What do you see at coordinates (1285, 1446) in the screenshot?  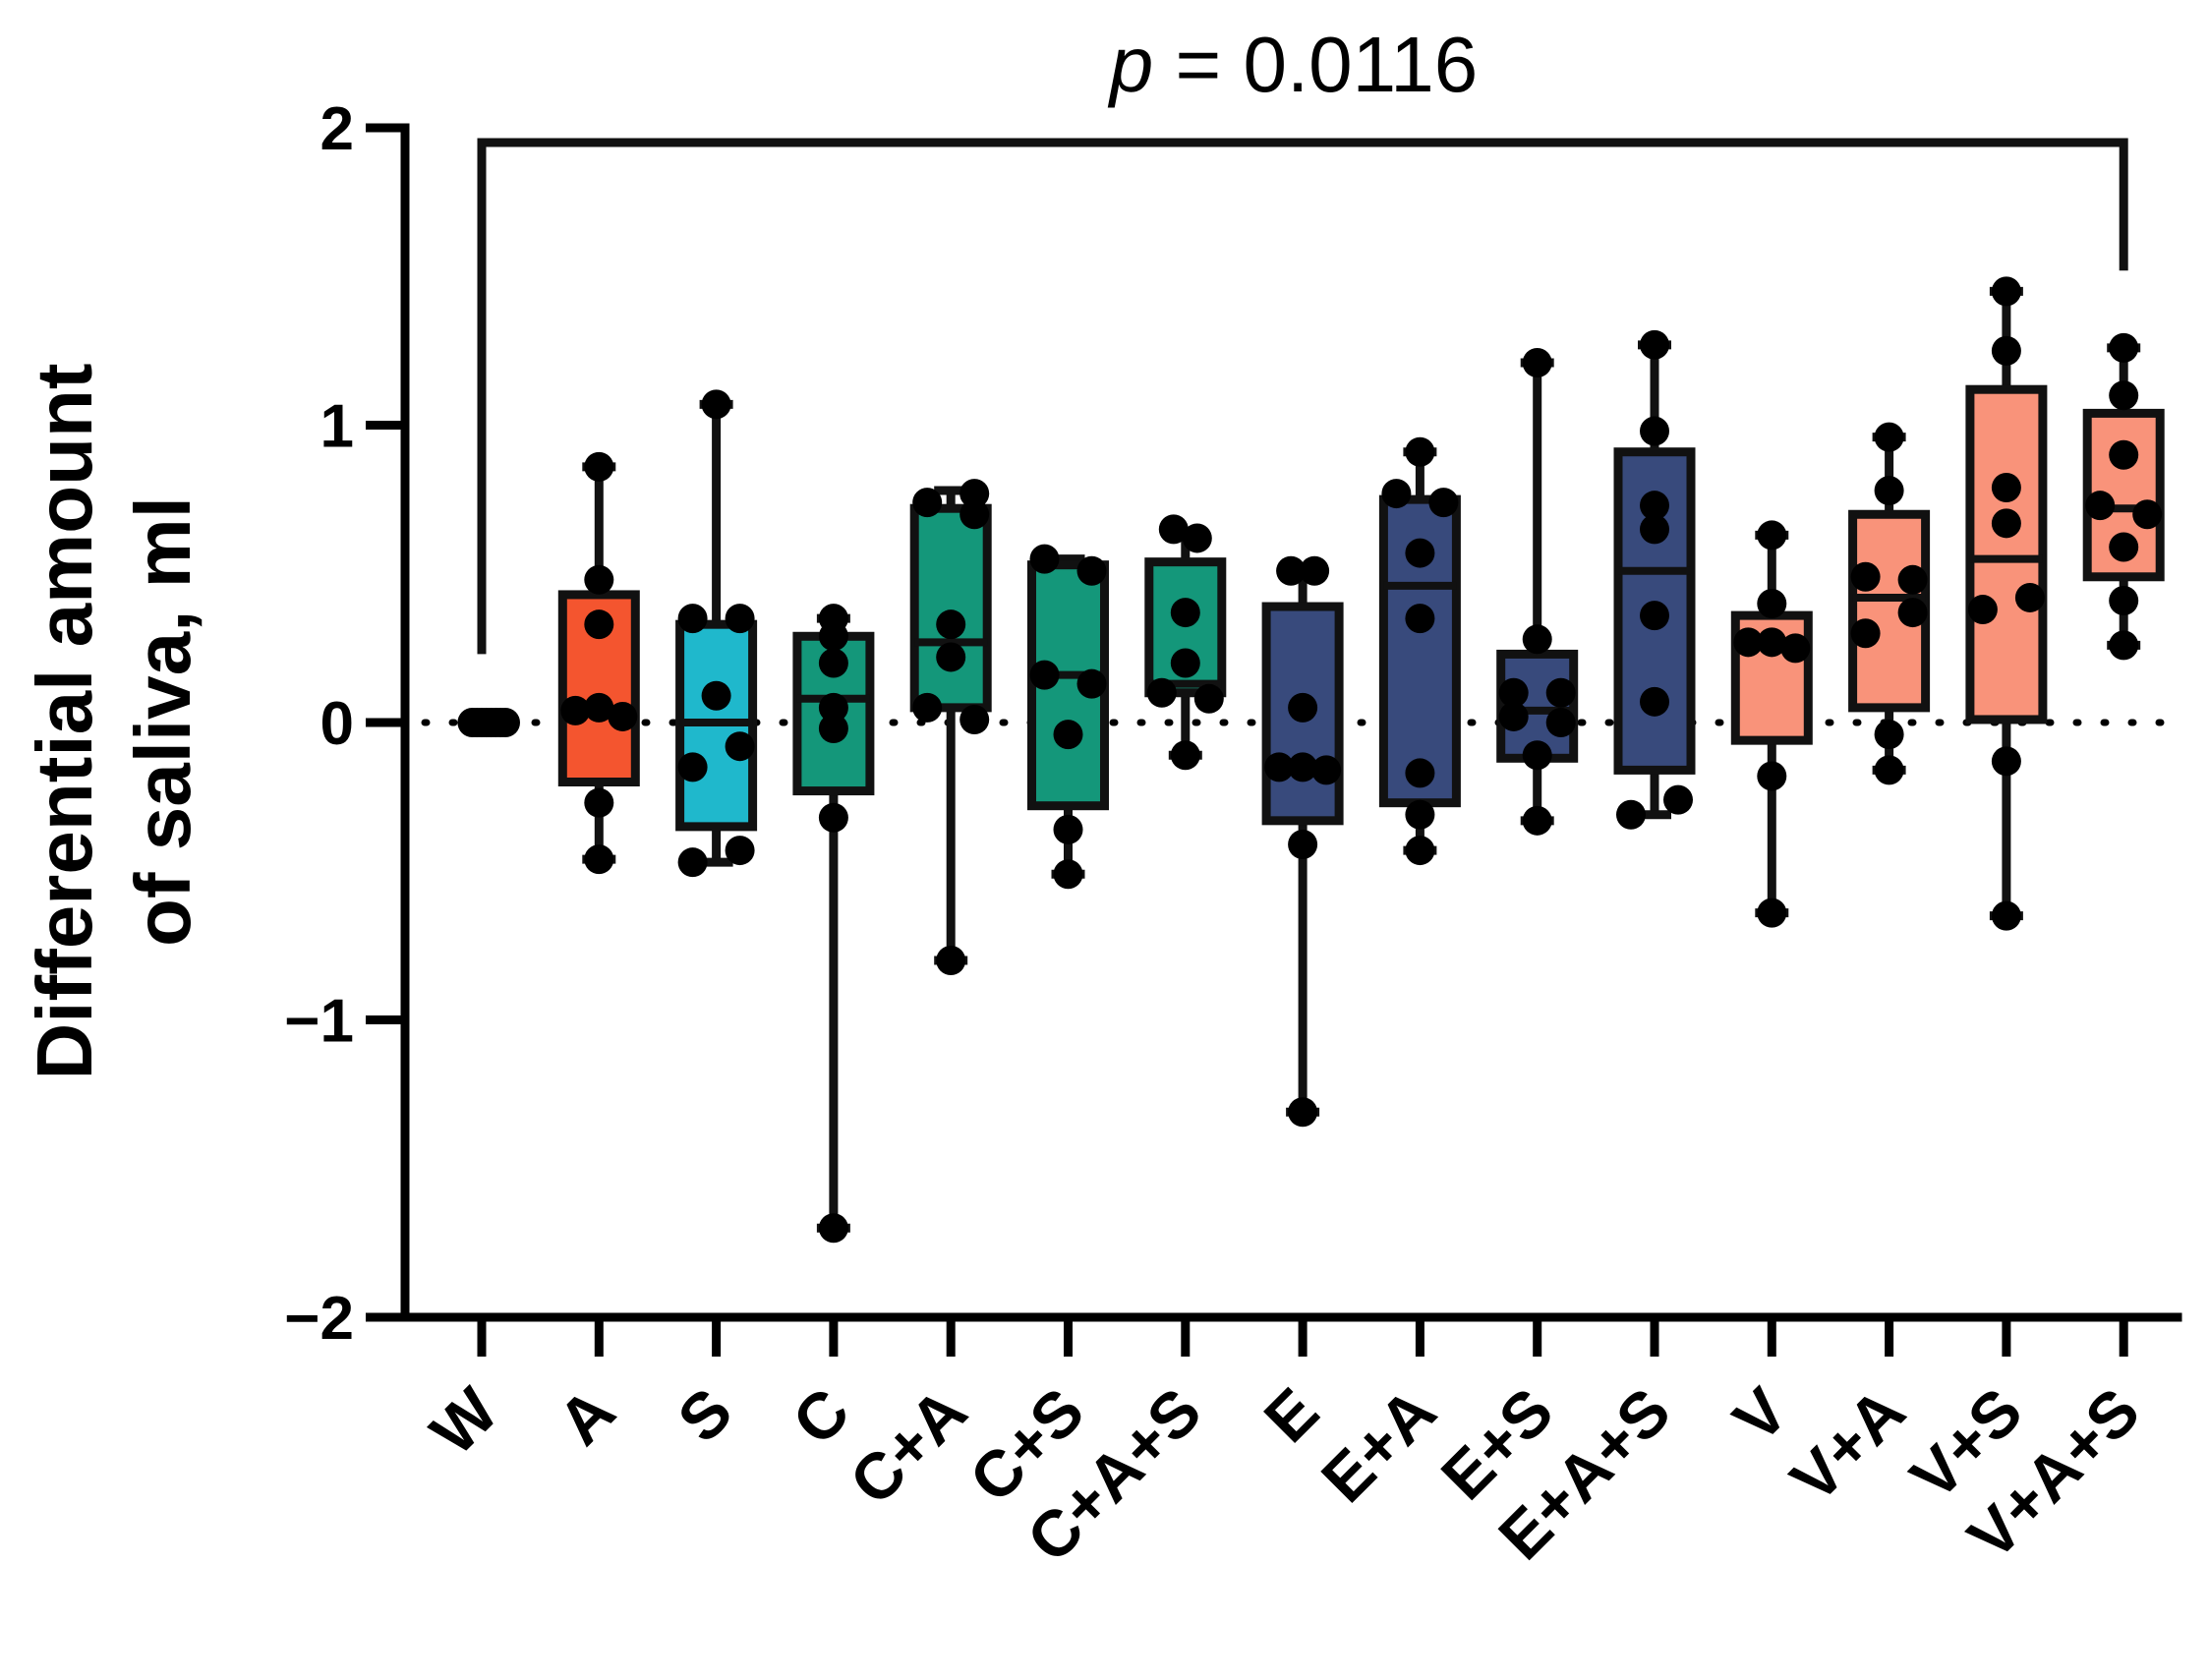 I see `x-ticks-group: W A S CC+AC+SC+A+S EE+AE+SE+A+S VV+AV+SV+A+S` at bounding box center [1285, 1446].